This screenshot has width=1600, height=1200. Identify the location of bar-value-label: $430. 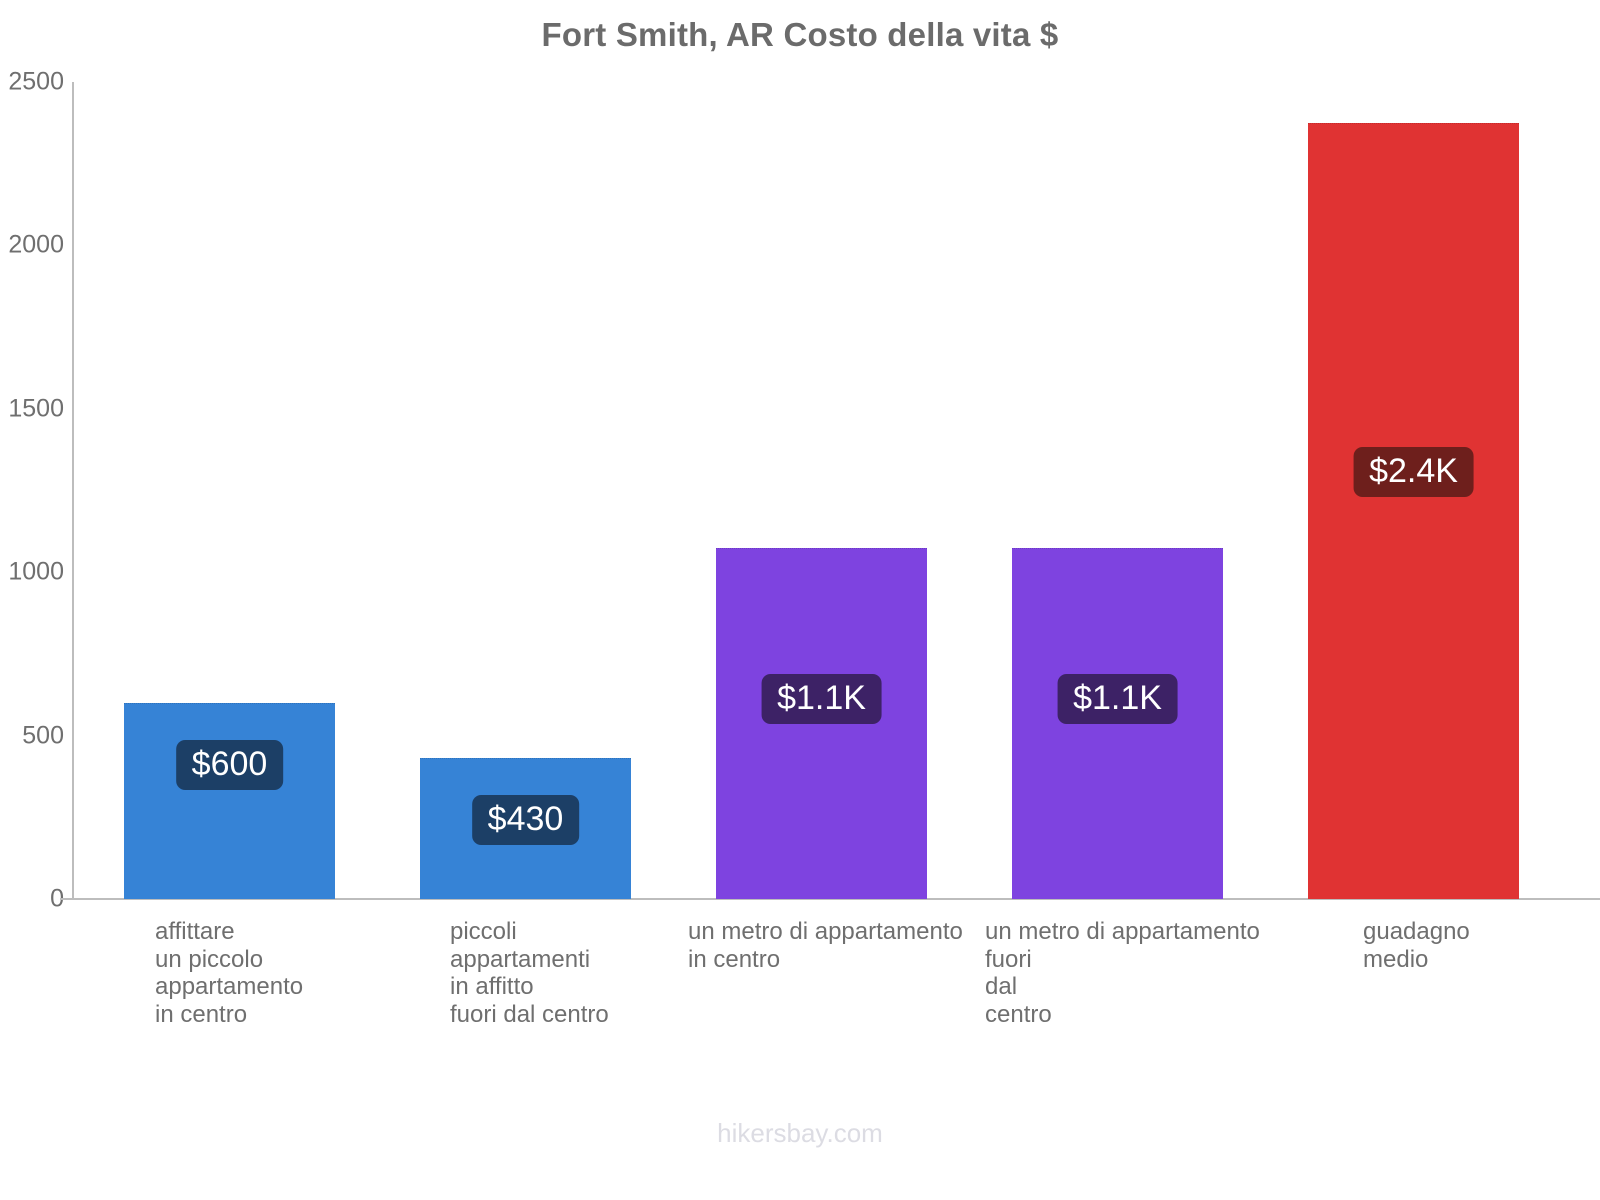
(525, 820).